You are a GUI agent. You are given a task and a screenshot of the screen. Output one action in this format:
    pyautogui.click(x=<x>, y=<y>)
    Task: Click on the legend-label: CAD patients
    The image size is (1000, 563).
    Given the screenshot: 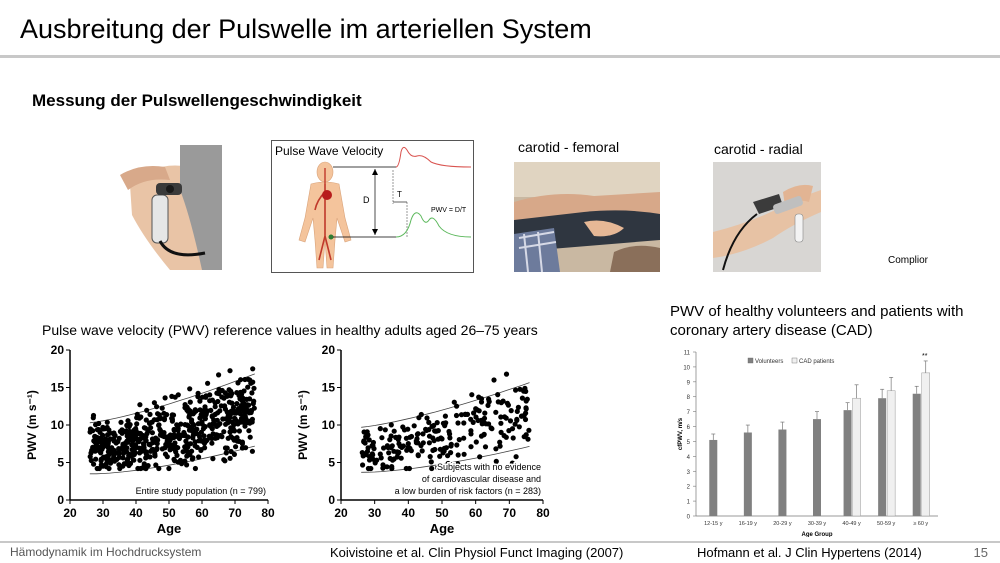 What is the action you would take?
    pyautogui.click(x=816, y=362)
    